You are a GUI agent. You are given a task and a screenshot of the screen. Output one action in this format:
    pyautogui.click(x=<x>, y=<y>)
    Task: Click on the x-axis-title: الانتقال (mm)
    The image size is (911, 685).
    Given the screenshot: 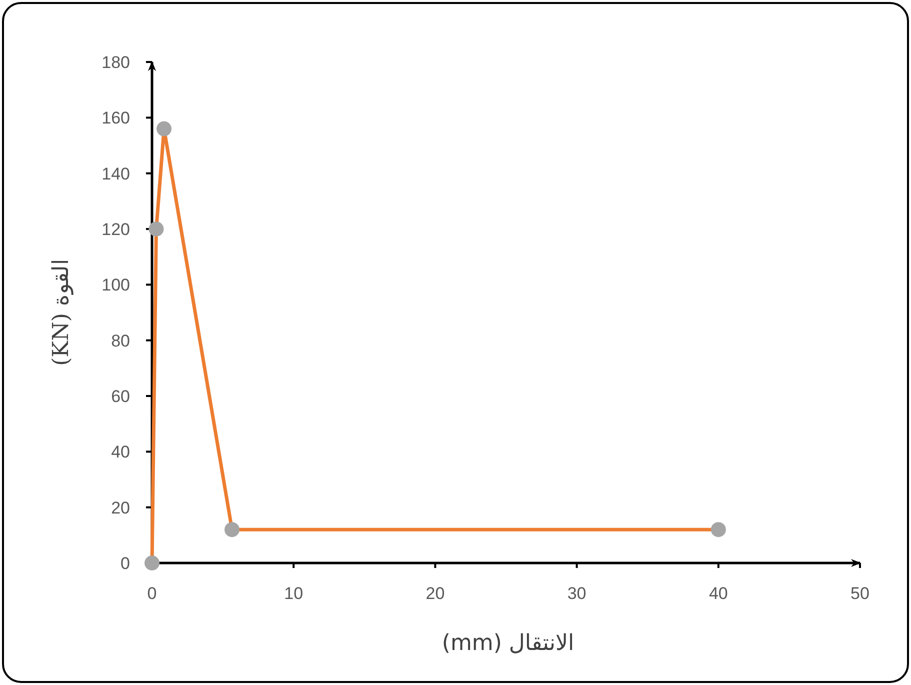 What is the action you would take?
    pyautogui.click(x=508, y=643)
    